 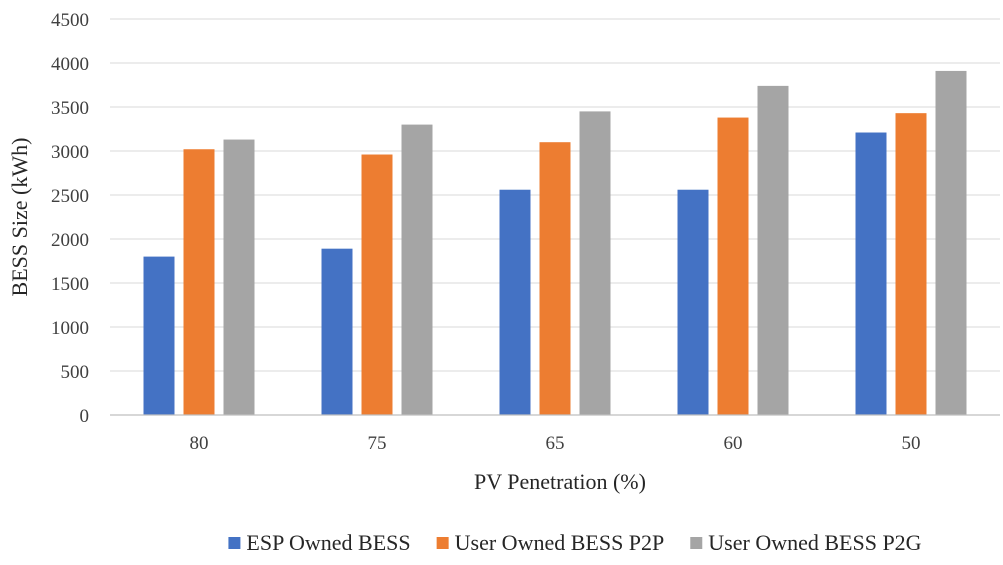 I want to click on legend-item: User Owned BESS P2G, so click(x=806, y=542).